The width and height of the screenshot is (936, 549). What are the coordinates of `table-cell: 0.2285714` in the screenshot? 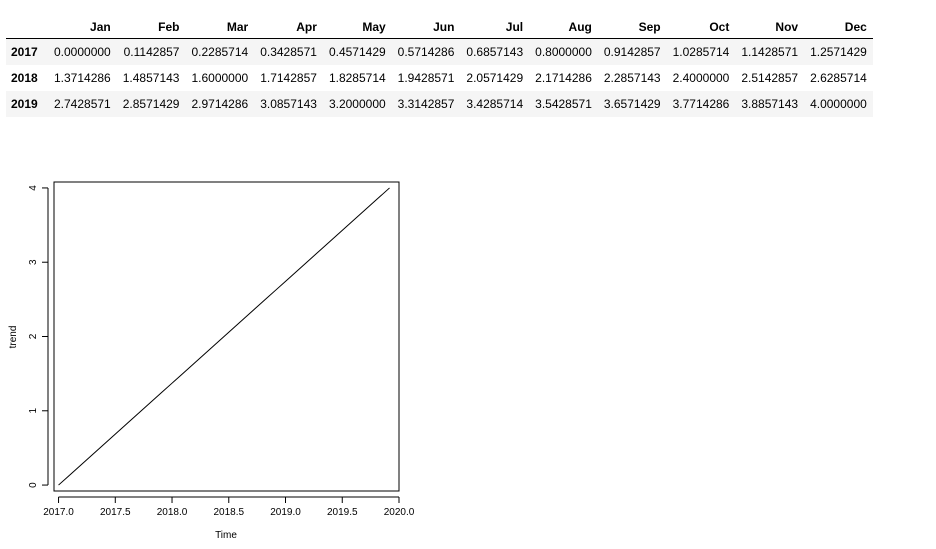 It's located at (220, 52).